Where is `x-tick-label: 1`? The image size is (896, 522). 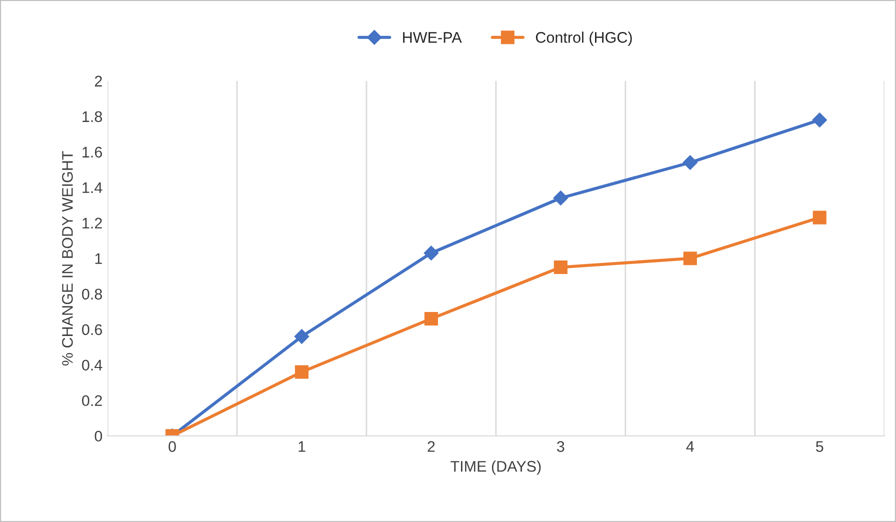
x-tick-label: 1 is located at coordinates (302, 446).